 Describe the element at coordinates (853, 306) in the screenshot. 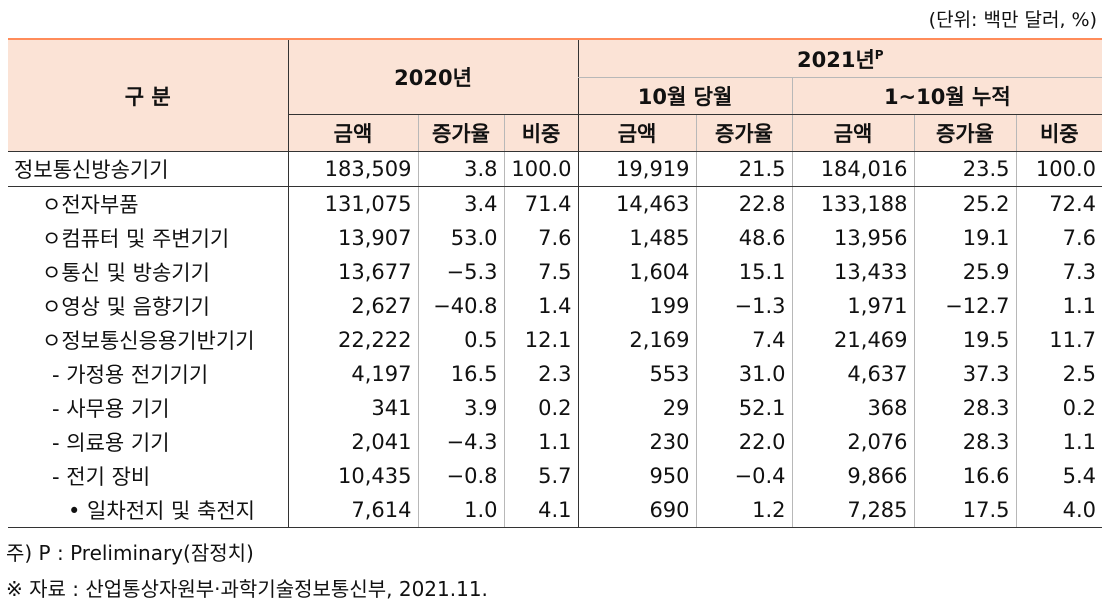

I see `table-cell: 1,971` at that location.